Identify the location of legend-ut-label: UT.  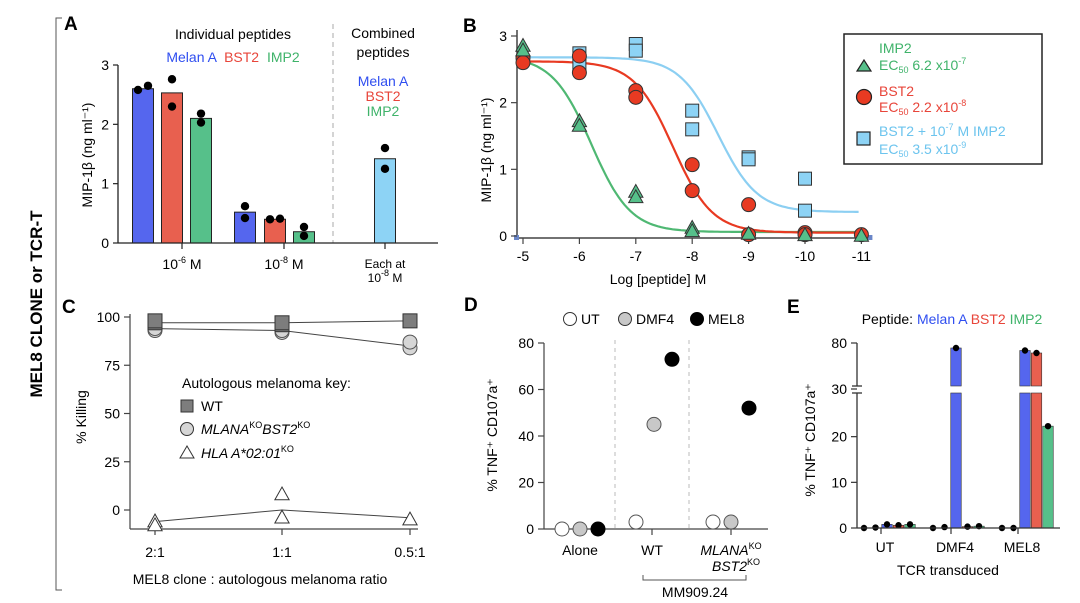
(590, 319).